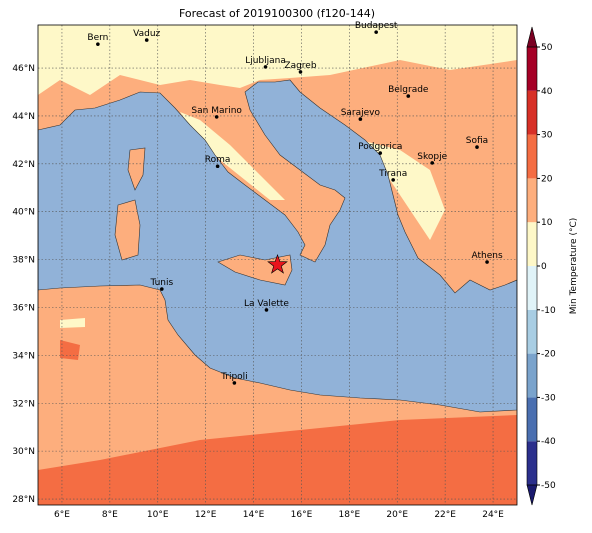 Image resolution: width=592 pixels, height=533 pixels. I want to click on city-label: Roma, so click(218, 160).